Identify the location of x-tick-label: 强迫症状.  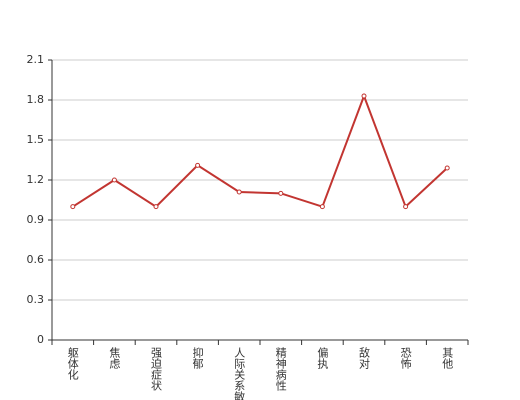
(156, 369).